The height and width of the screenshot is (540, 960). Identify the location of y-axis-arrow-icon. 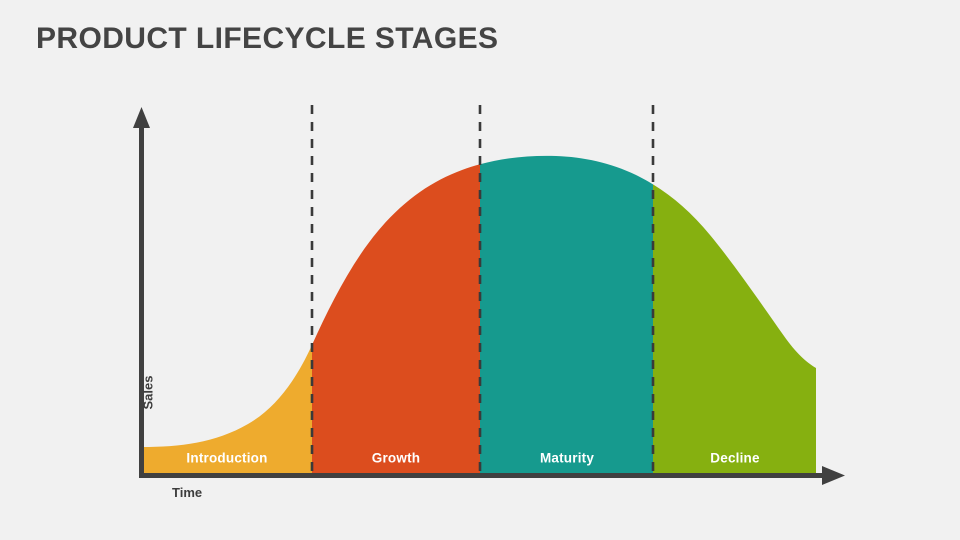
(141, 117).